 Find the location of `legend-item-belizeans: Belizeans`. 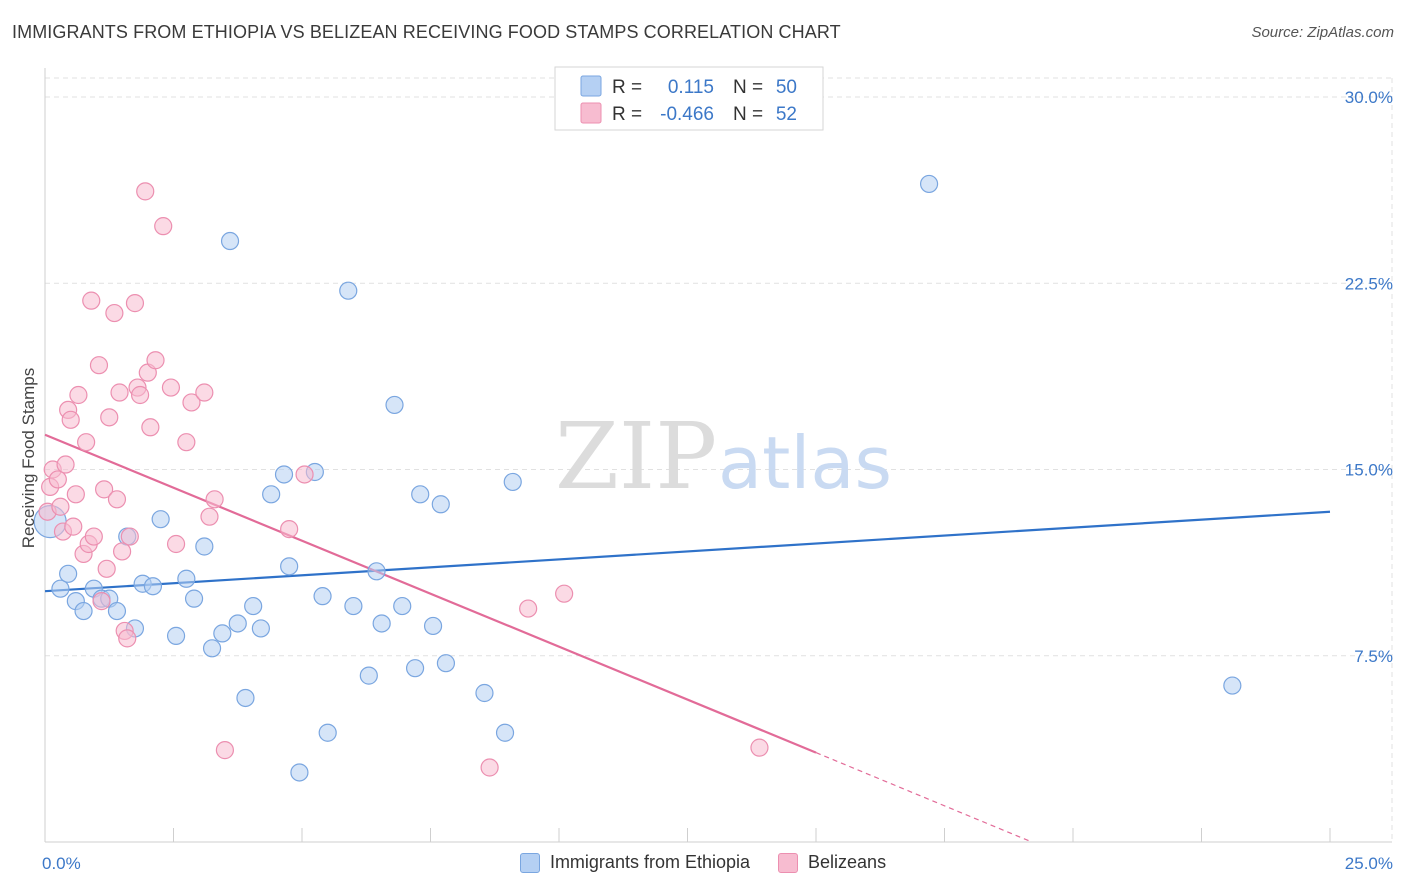

legend-item-belizeans: Belizeans is located at coordinates (832, 862).